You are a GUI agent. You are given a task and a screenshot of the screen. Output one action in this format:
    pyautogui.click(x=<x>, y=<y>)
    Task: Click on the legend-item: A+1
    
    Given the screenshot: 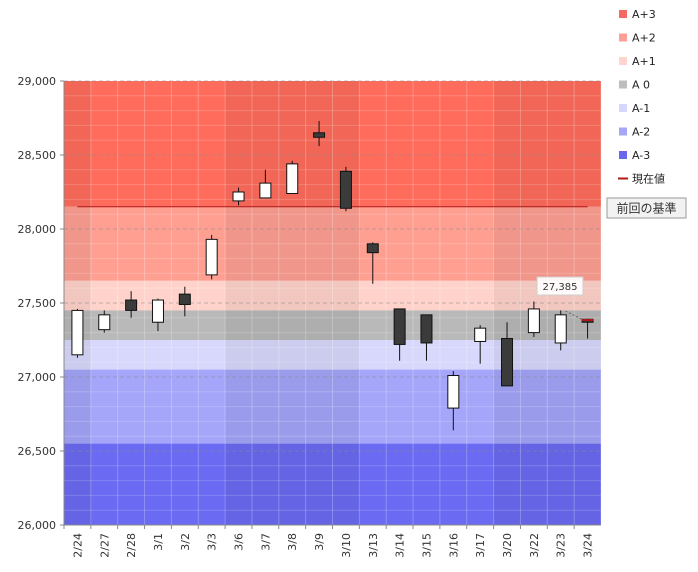 What is the action you would take?
    pyautogui.click(x=637, y=61)
    